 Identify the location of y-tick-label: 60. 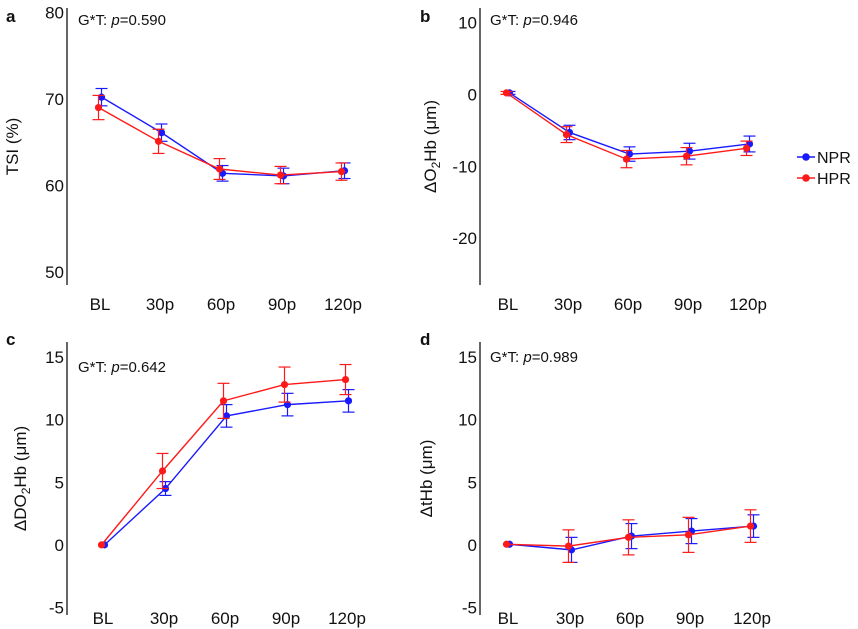
(54, 185).